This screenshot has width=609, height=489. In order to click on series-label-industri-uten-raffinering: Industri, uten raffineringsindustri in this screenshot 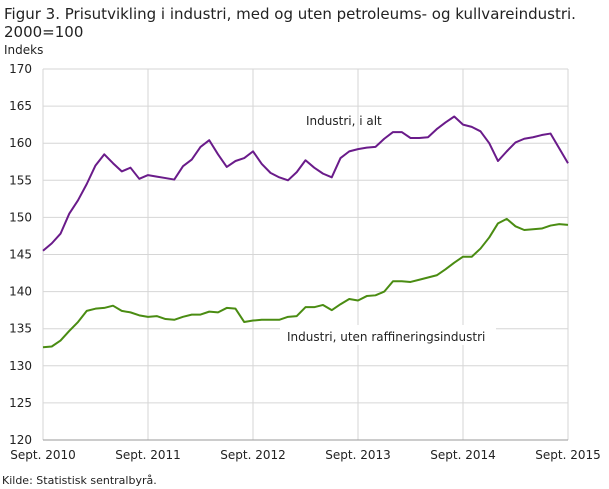, I will do `click(386, 337)`.